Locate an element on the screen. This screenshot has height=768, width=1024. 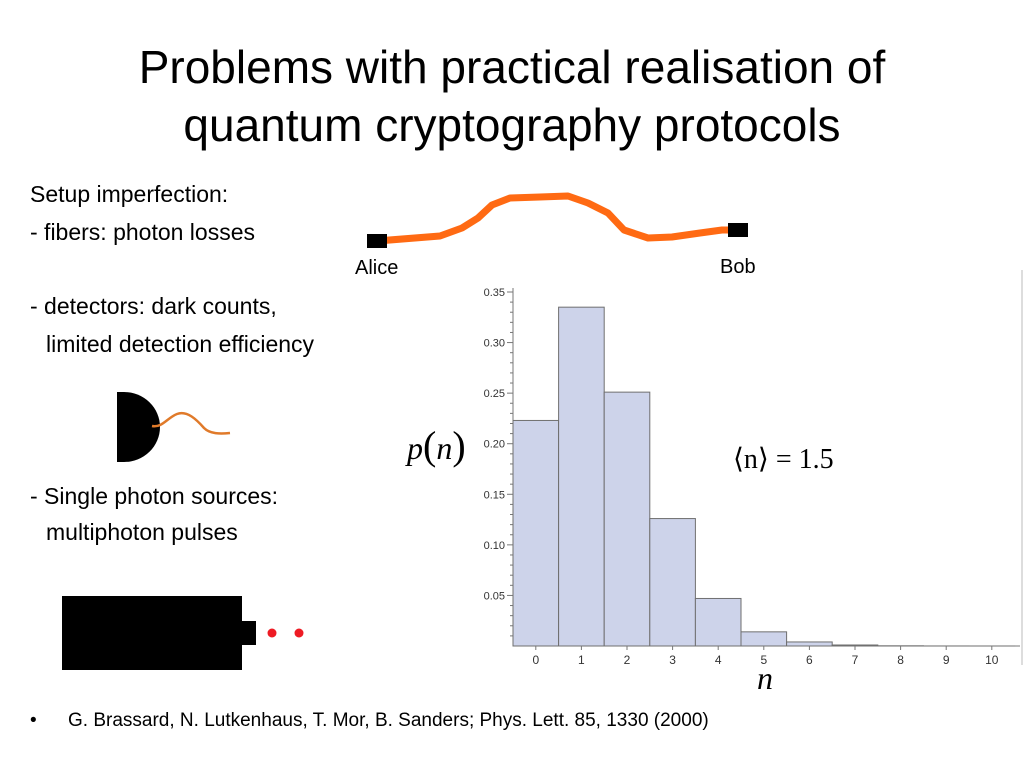
y-tick-label: 0.20 is located at coordinates (494, 445).